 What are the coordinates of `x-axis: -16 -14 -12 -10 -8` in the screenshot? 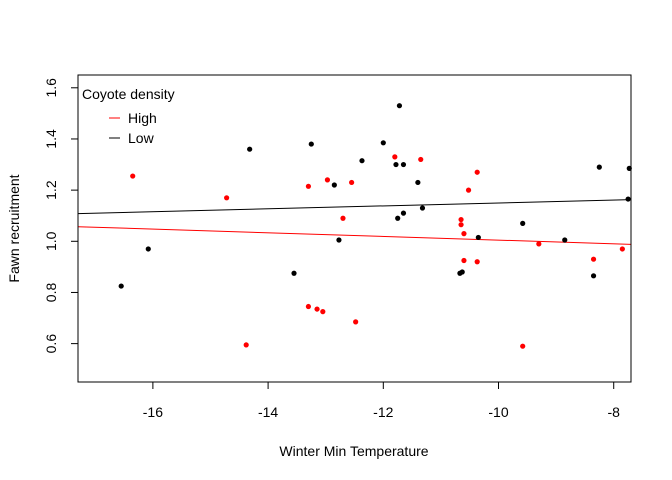 It's located at (381, 400).